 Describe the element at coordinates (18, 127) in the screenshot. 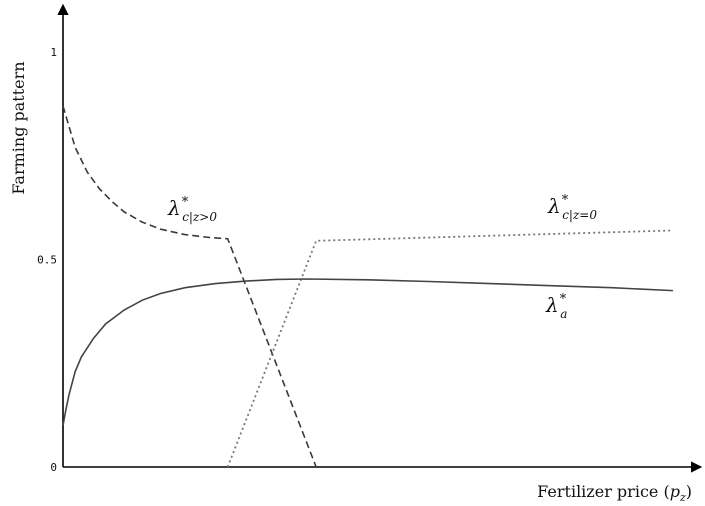

I see `y-axis-label: Farming pattern` at that location.